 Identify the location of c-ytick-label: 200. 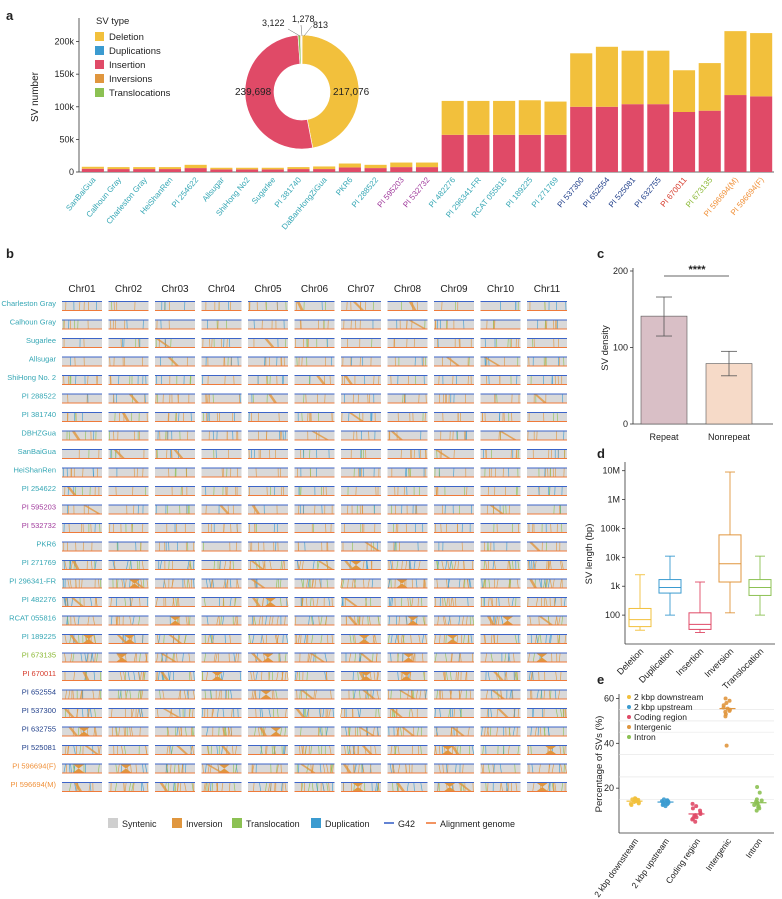
(620, 271).